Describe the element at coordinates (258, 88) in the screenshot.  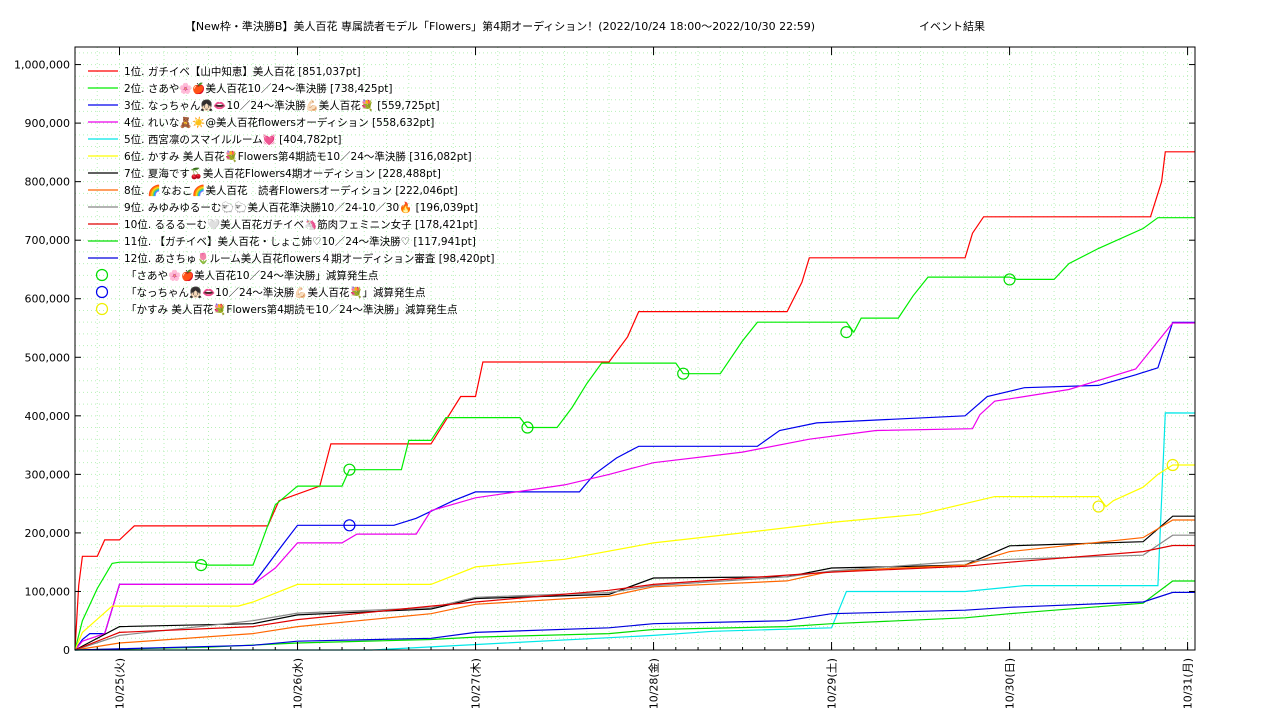
I see `legend-label: 2位. さあや🌸🍎美人百花10／24〜準決勝 [738,425pt]` at that location.